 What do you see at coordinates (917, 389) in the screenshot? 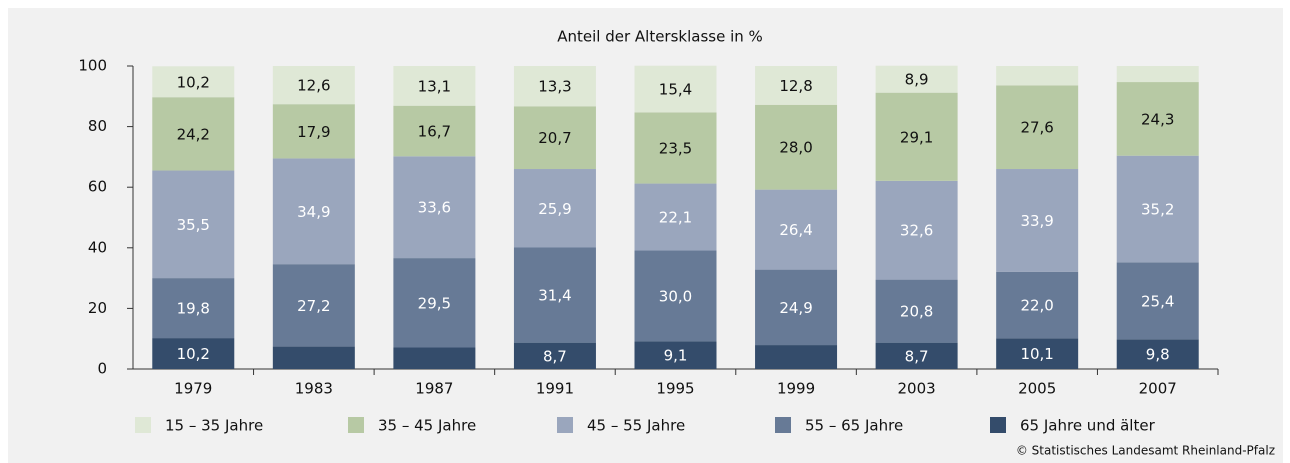
I see `x-tick-label: 2003` at bounding box center [917, 389].